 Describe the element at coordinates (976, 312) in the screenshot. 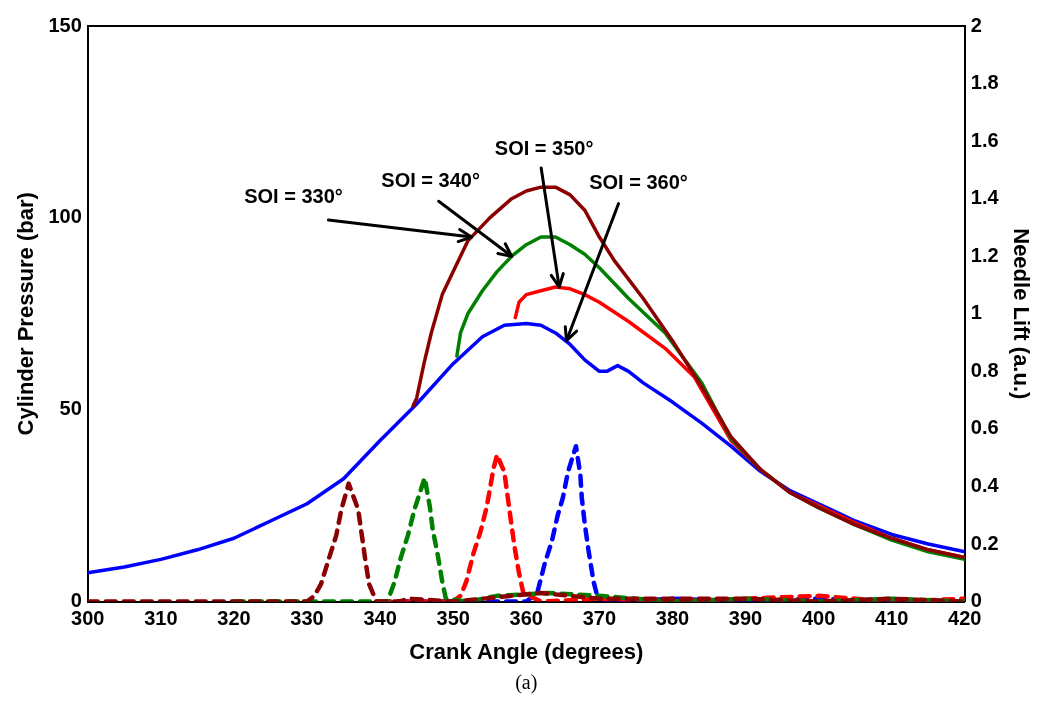

I see `y2-tick-label: 1` at that location.